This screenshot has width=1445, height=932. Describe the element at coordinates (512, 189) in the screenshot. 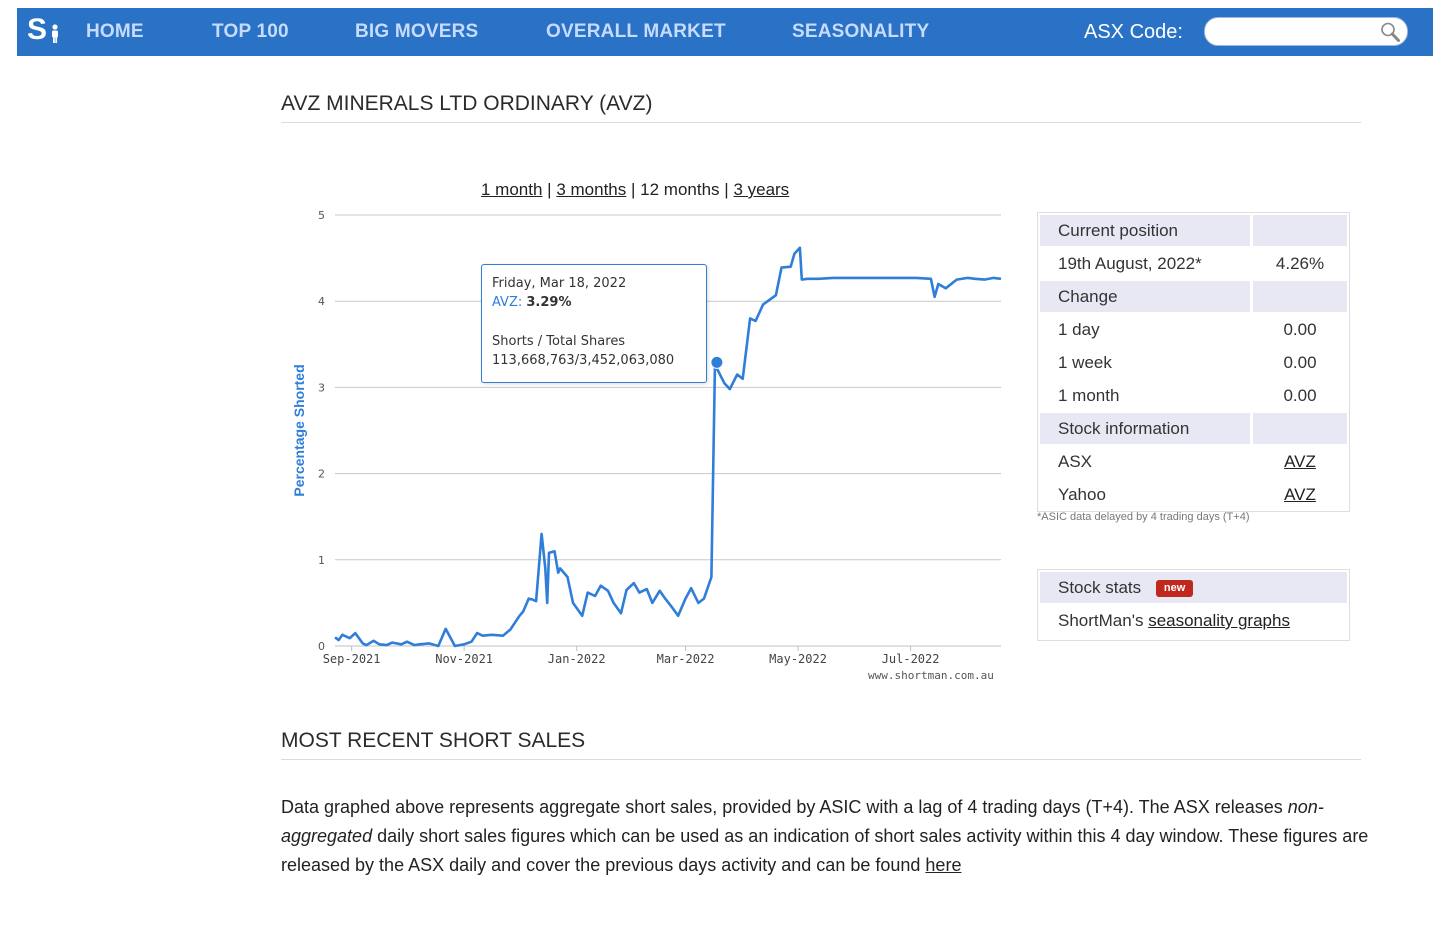

I see `range-1-month: 1 month` at that location.